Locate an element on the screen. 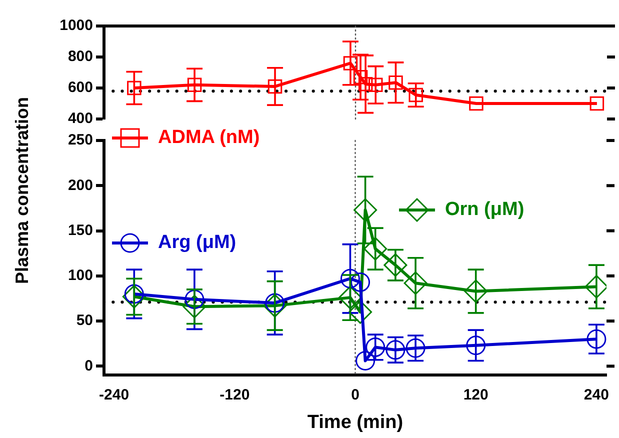  legend-label: Arg (μM) is located at coordinates (197, 243).